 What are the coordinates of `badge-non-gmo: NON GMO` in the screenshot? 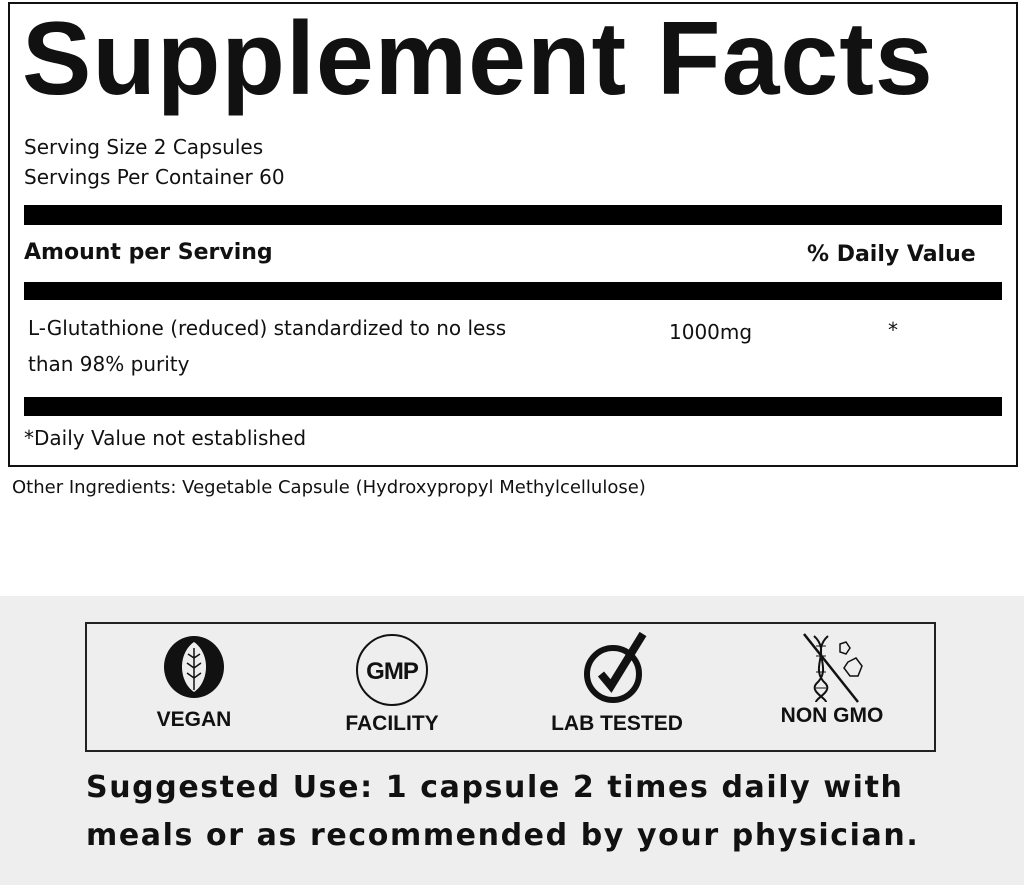 It's located at (832, 680).